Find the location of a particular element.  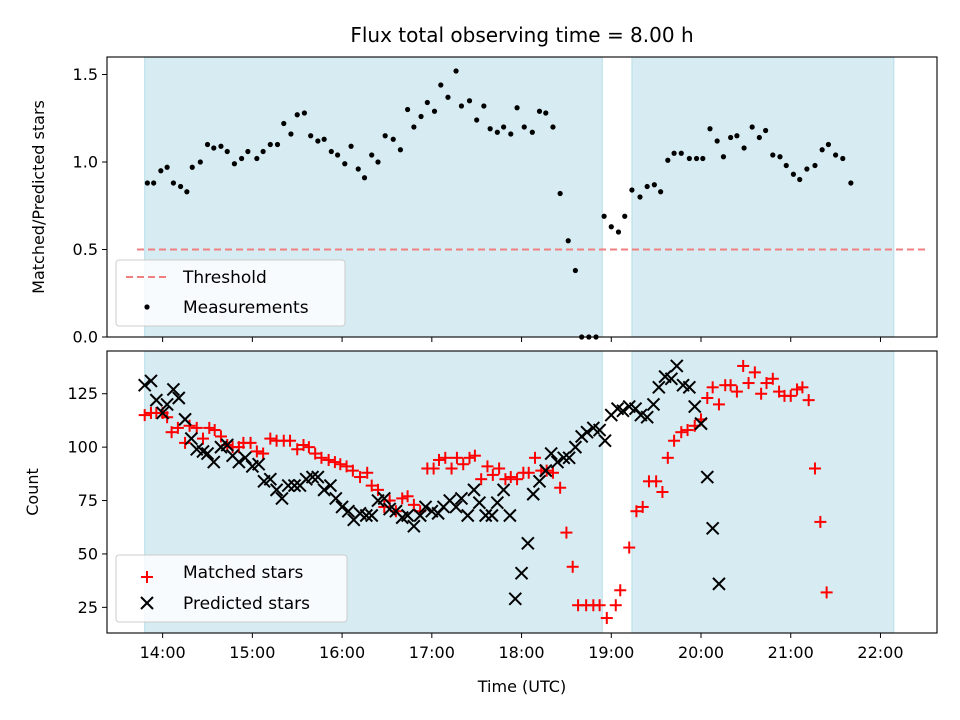

legend-matched-label: Matched stars is located at coordinates (243, 573).